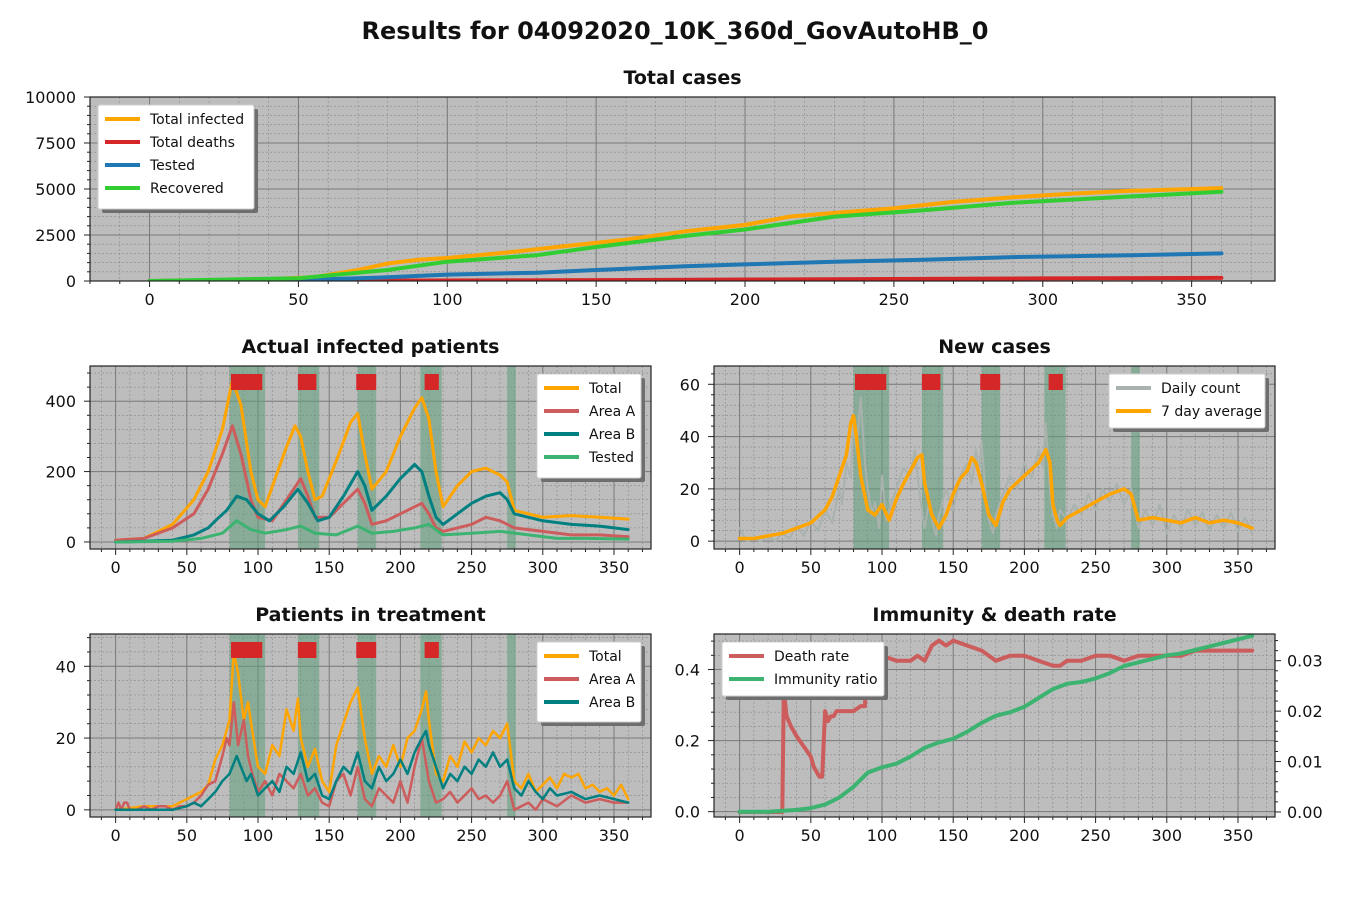  I want to click on grid, so click(994, 725).